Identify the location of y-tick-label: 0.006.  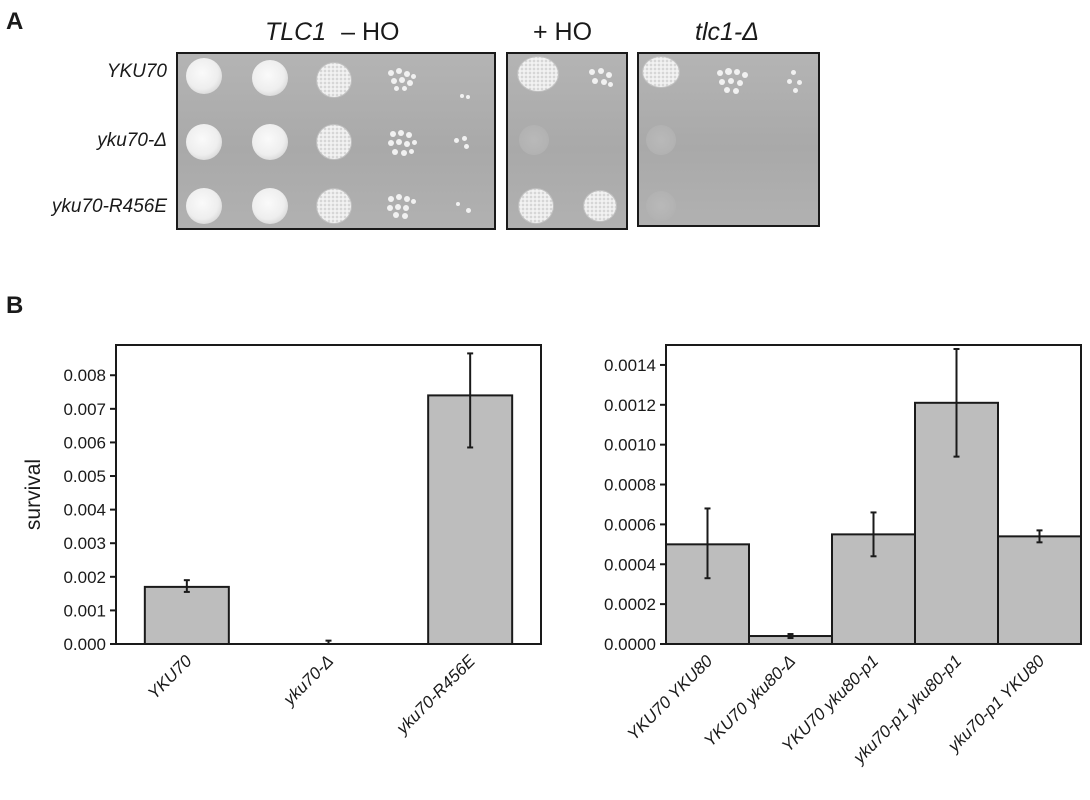
(84, 442).